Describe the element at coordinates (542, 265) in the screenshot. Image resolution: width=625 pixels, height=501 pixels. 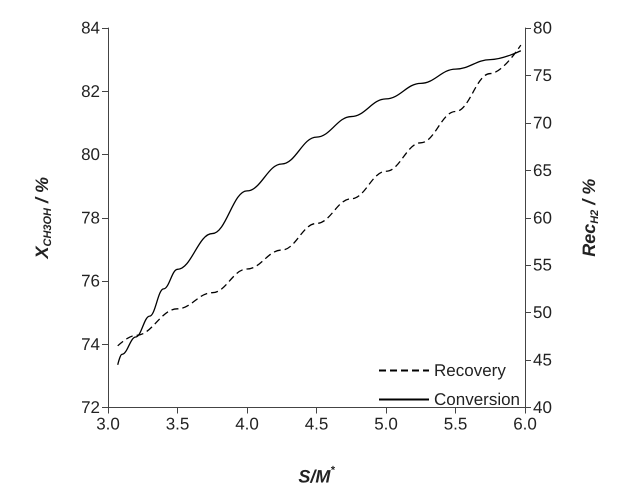
I see `y2-tick-label: 55` at that location.